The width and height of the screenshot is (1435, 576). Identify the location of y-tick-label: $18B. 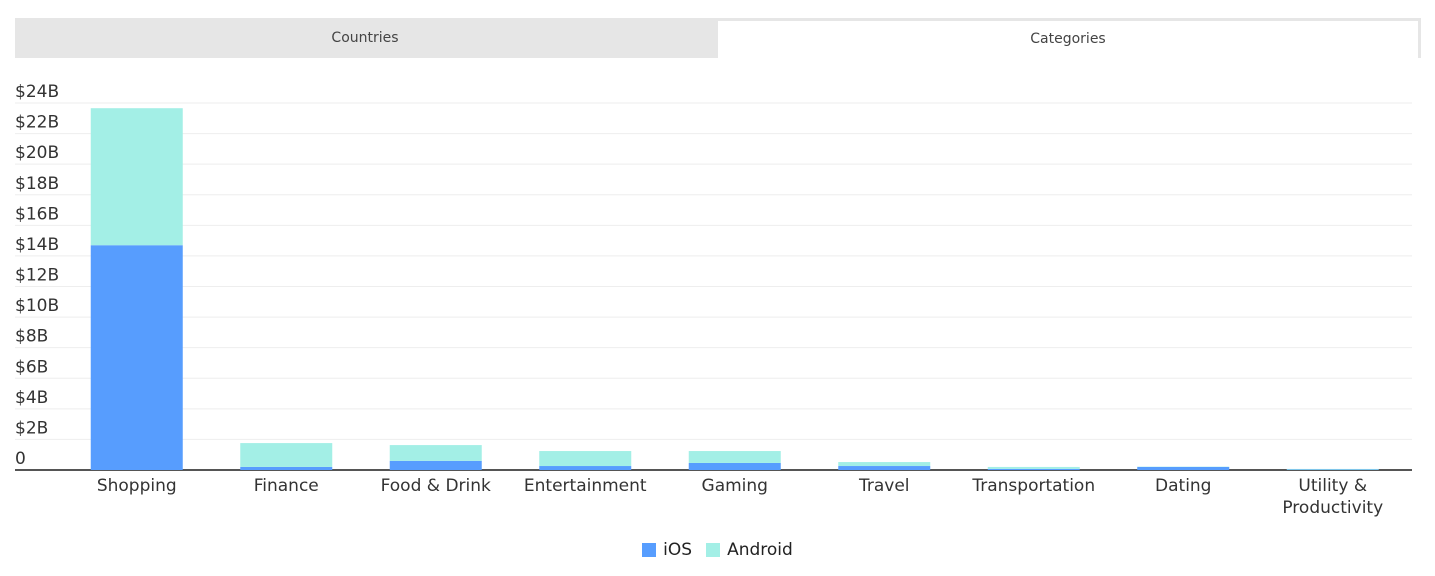
(37, 184).